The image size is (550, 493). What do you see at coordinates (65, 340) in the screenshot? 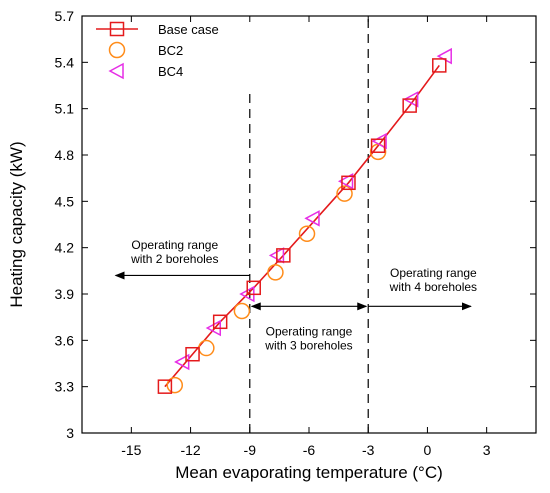
I see `y-tick-label: 3.6` at bounding box center [65, 340].